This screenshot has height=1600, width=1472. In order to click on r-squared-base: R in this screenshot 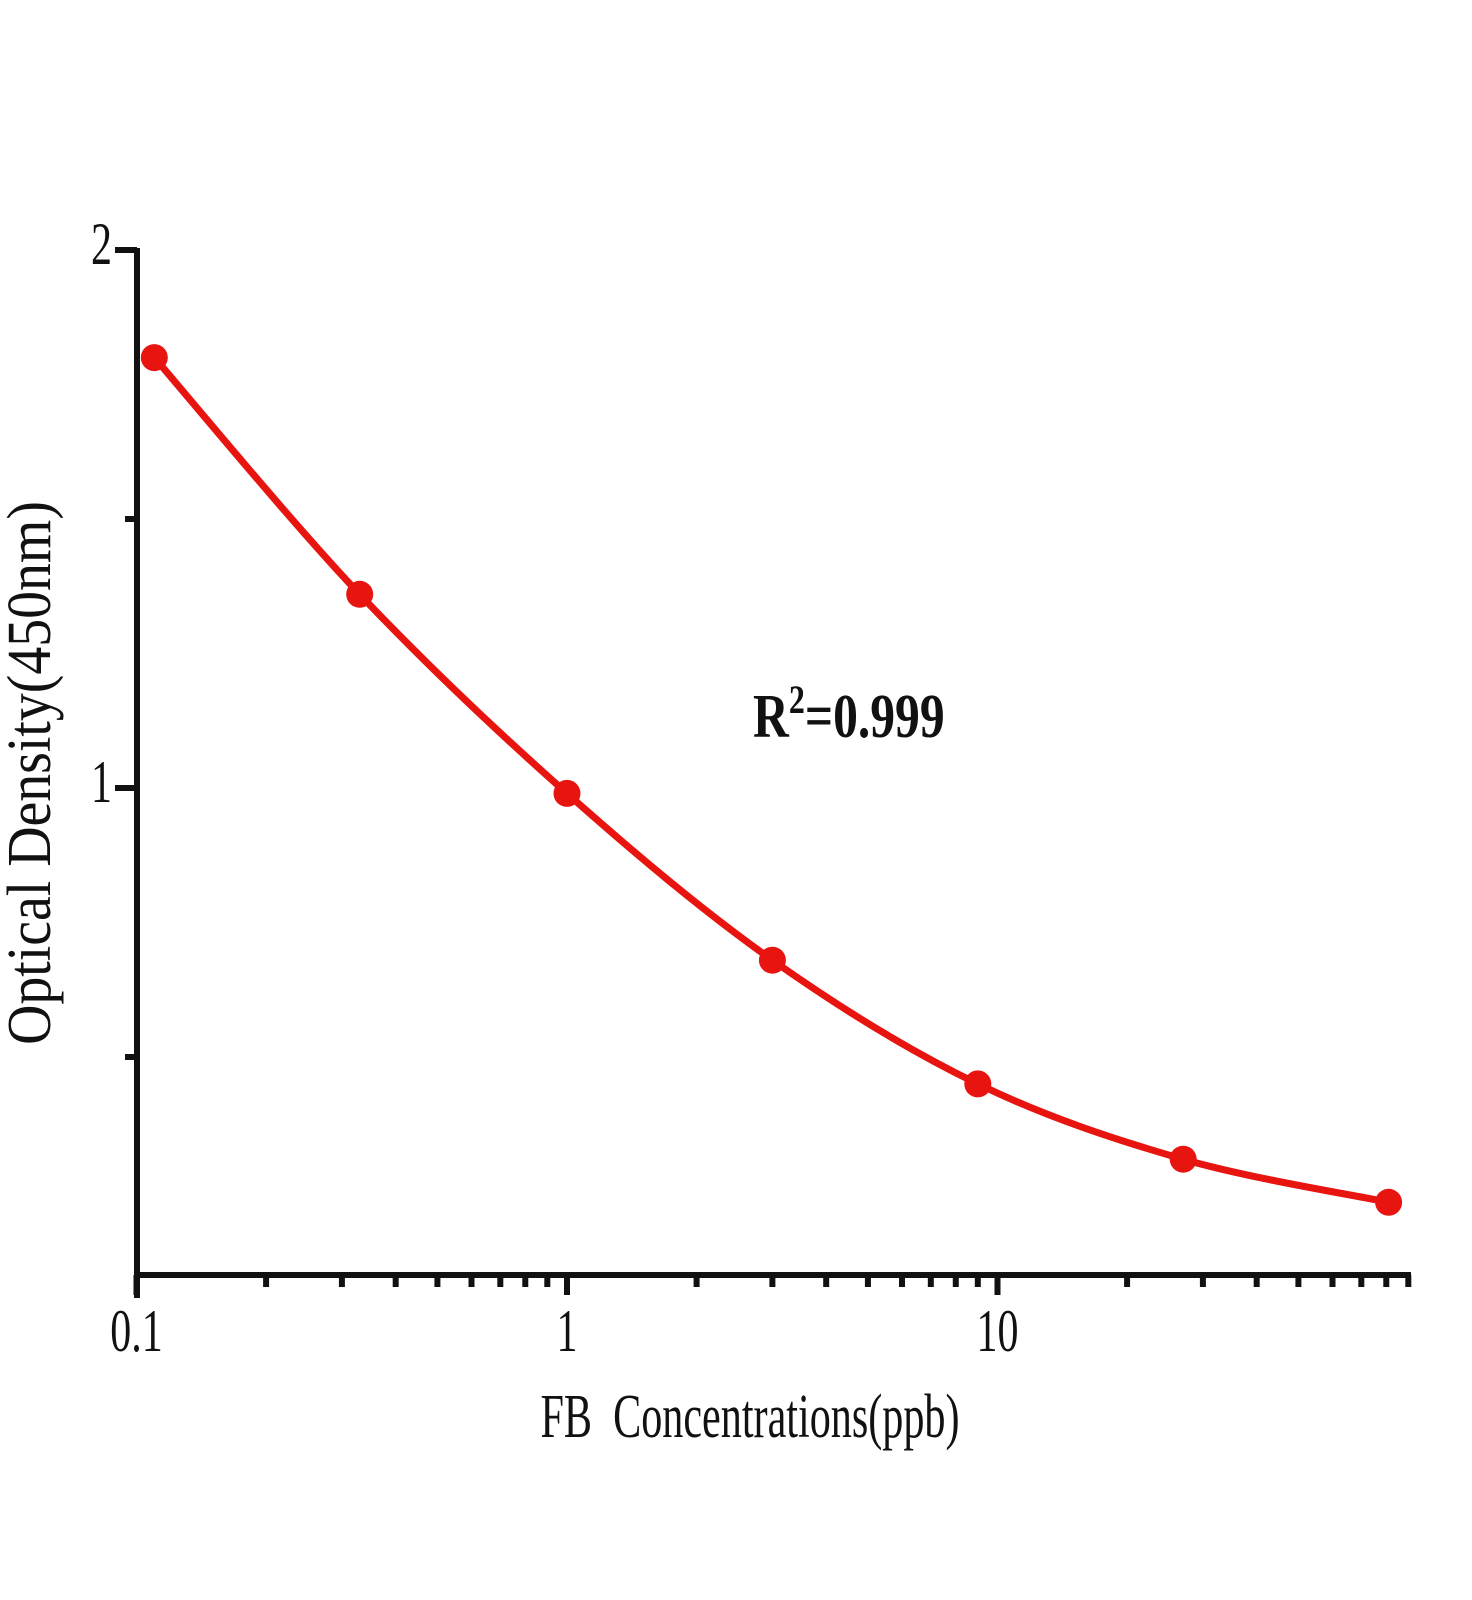, I will do `click(771, 717)`.